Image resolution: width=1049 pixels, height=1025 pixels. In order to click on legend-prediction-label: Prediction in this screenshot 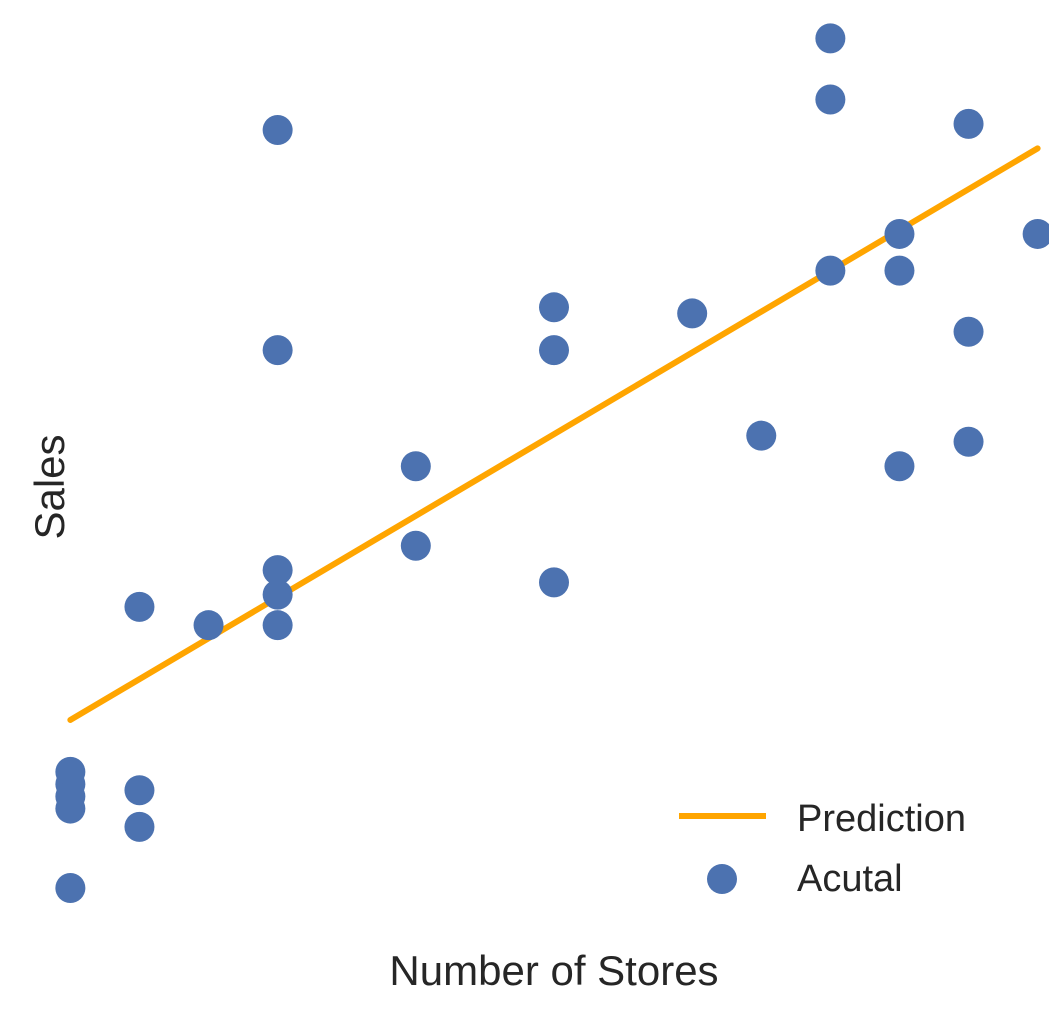, I will do `click(881, 819)`.